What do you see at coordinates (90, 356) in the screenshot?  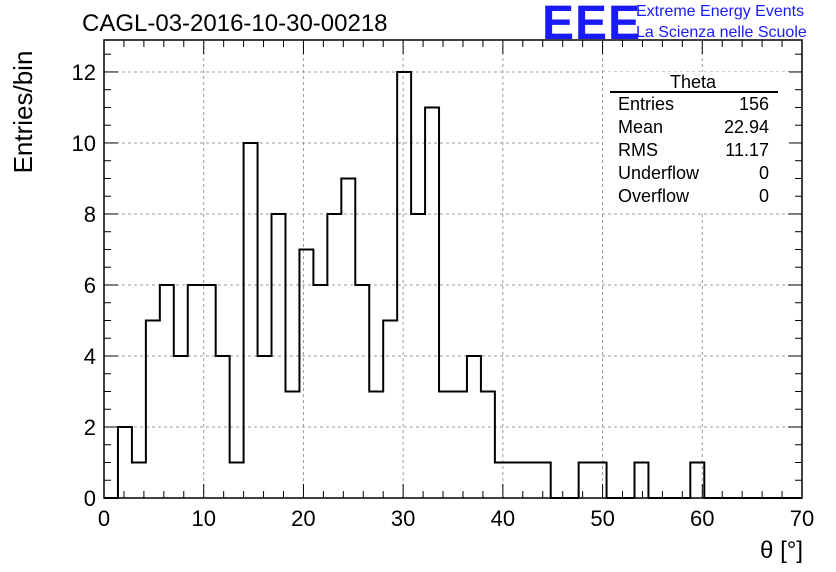 I see `y-tick-label: 4` at bounding box center [90, 356].